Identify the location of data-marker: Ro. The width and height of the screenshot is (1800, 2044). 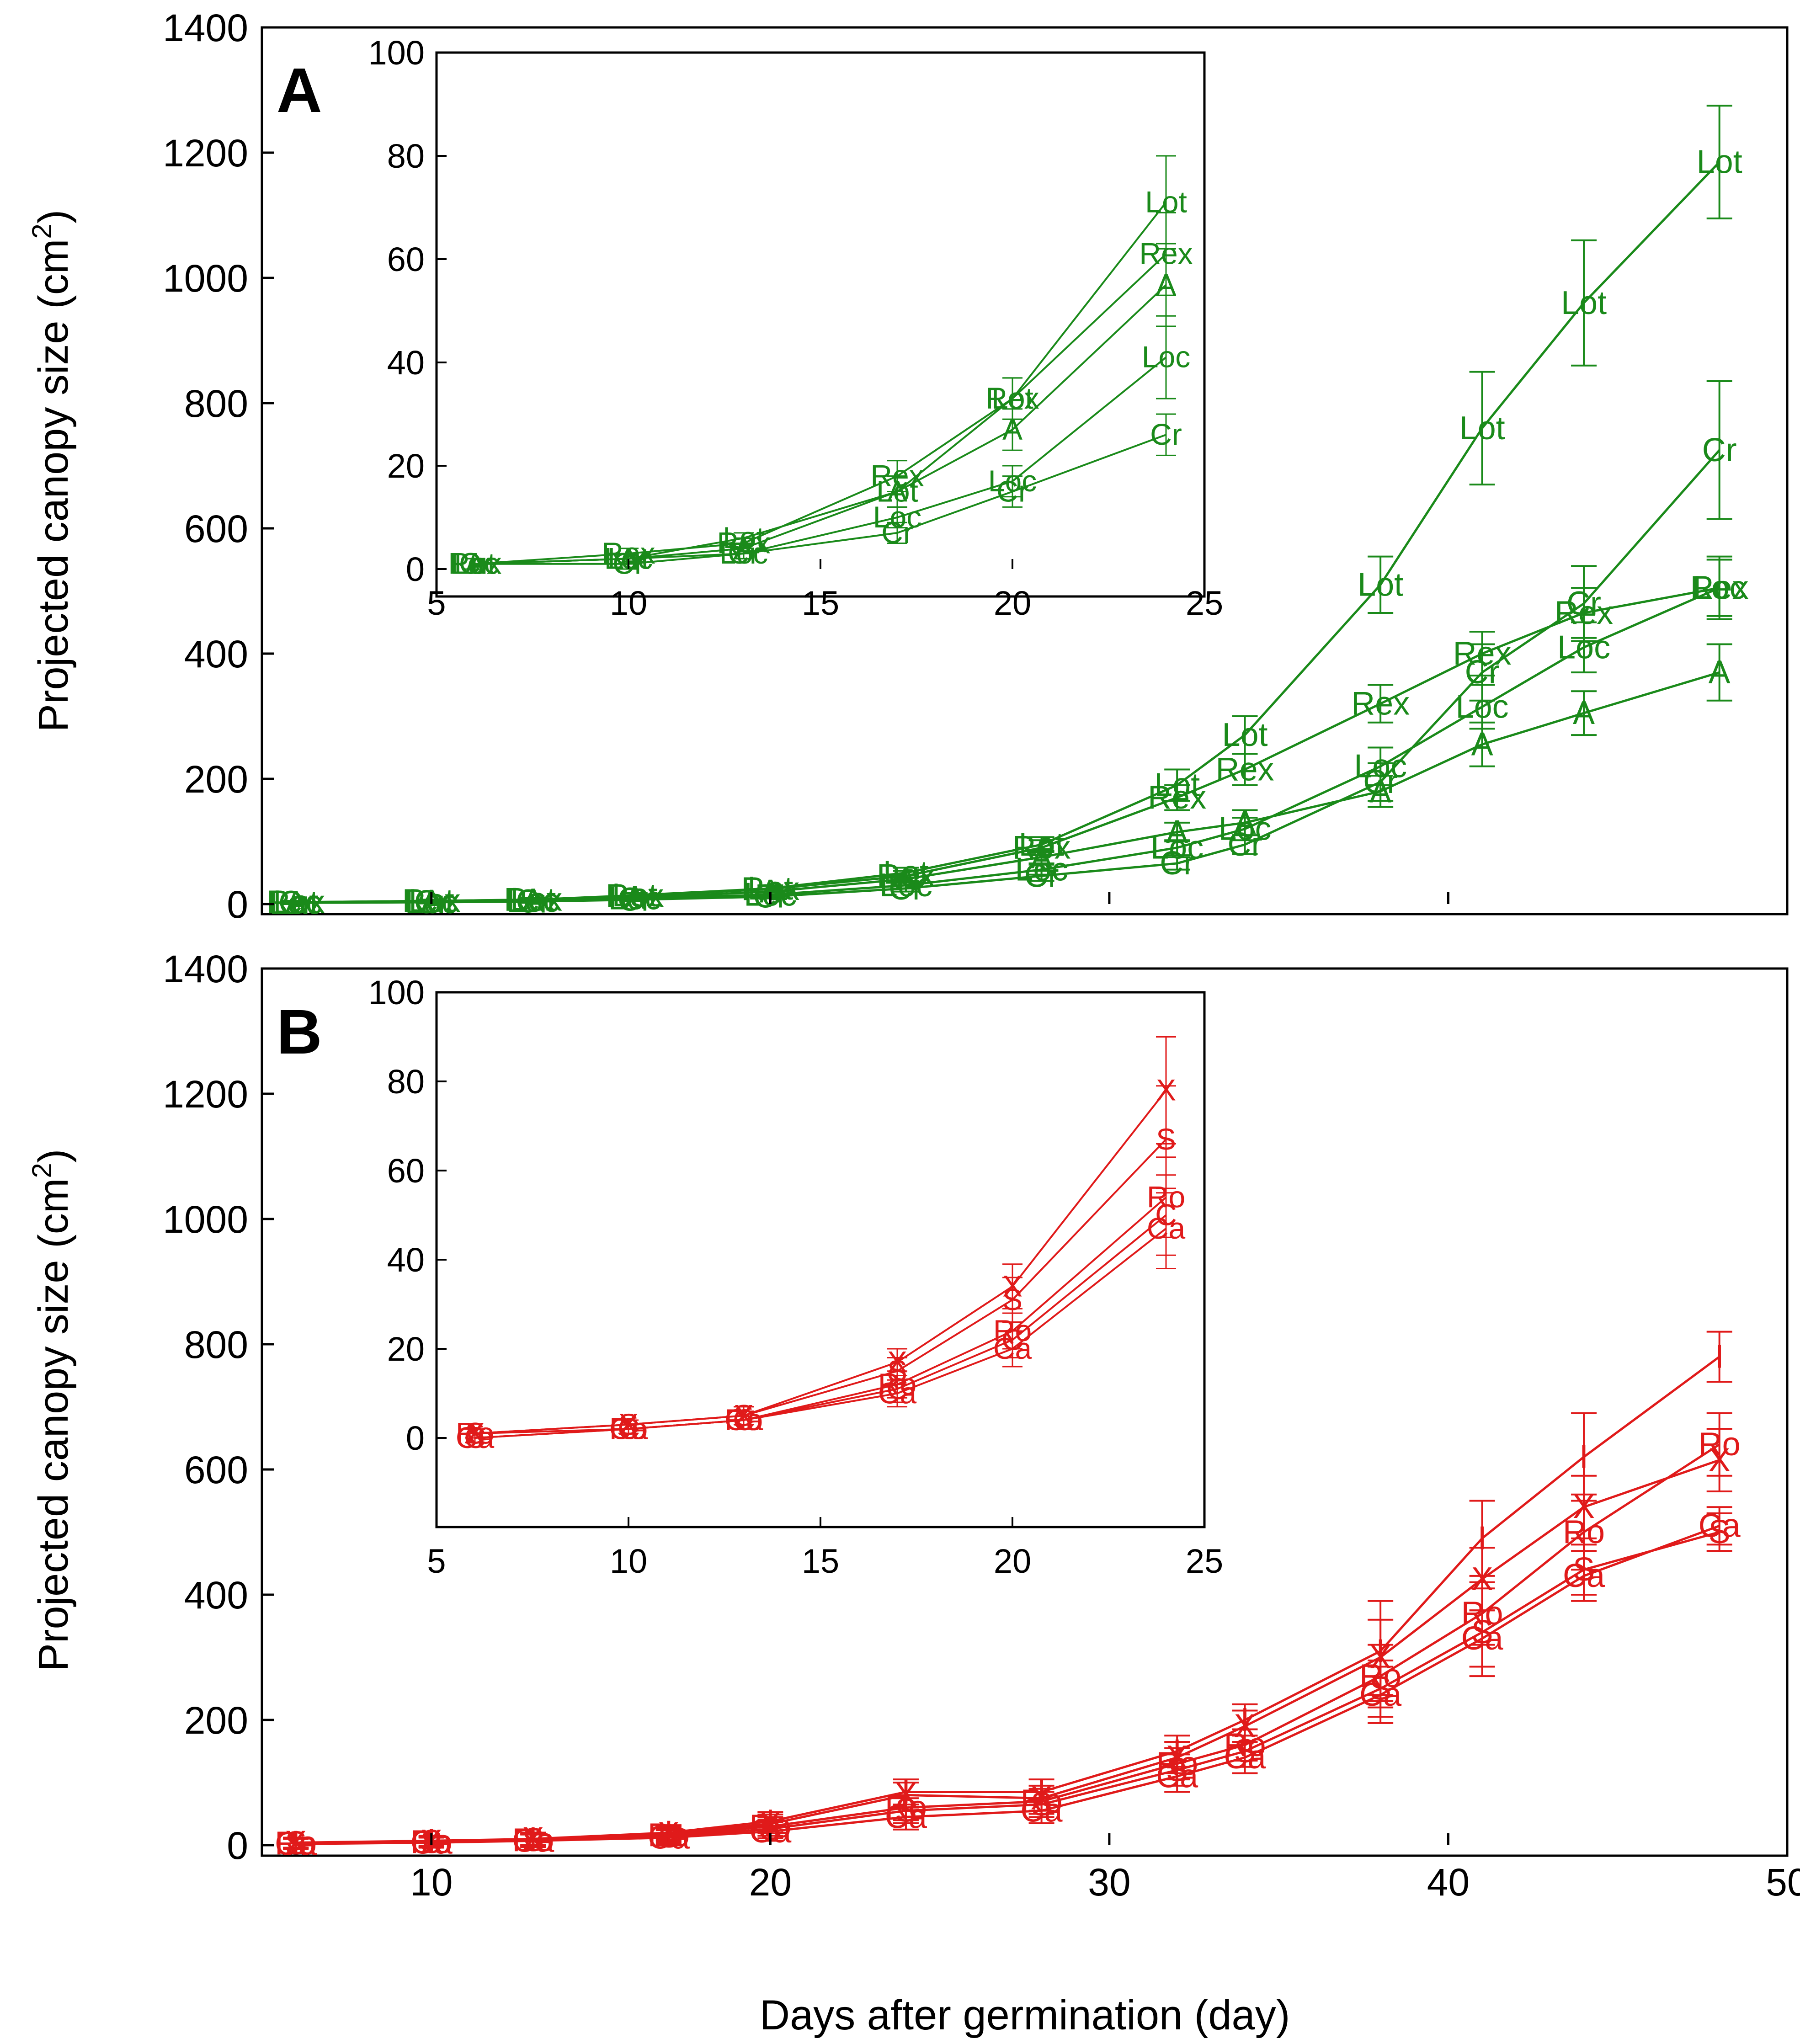
(1720, 1444).